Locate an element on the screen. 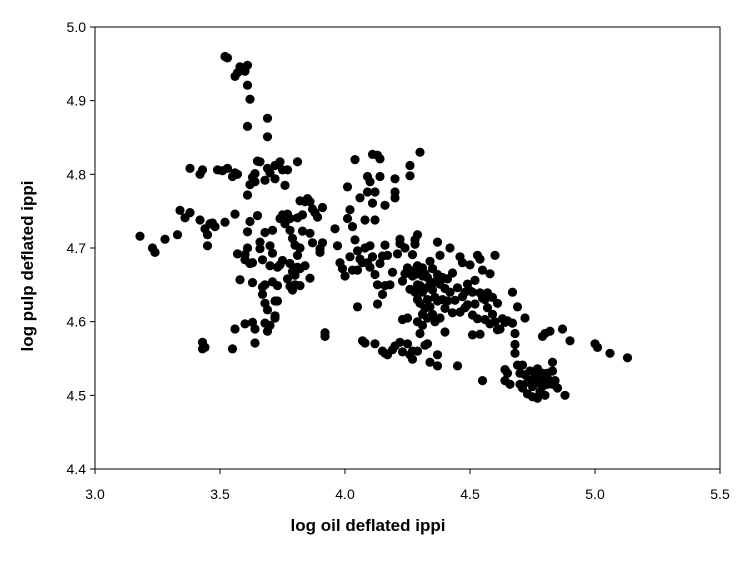 This screenshot has width=739, height=567. x-tick-label: 4.0 is located at coordinates (345, 494).